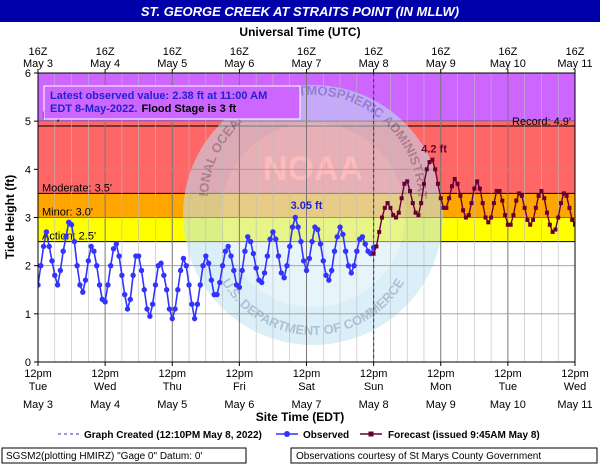 This screenshot has height=465, width=600. What do you see at coordinates (287, 434) in the screenshot?
I see `legend-observed-marker` at bounding box center [287, 434].